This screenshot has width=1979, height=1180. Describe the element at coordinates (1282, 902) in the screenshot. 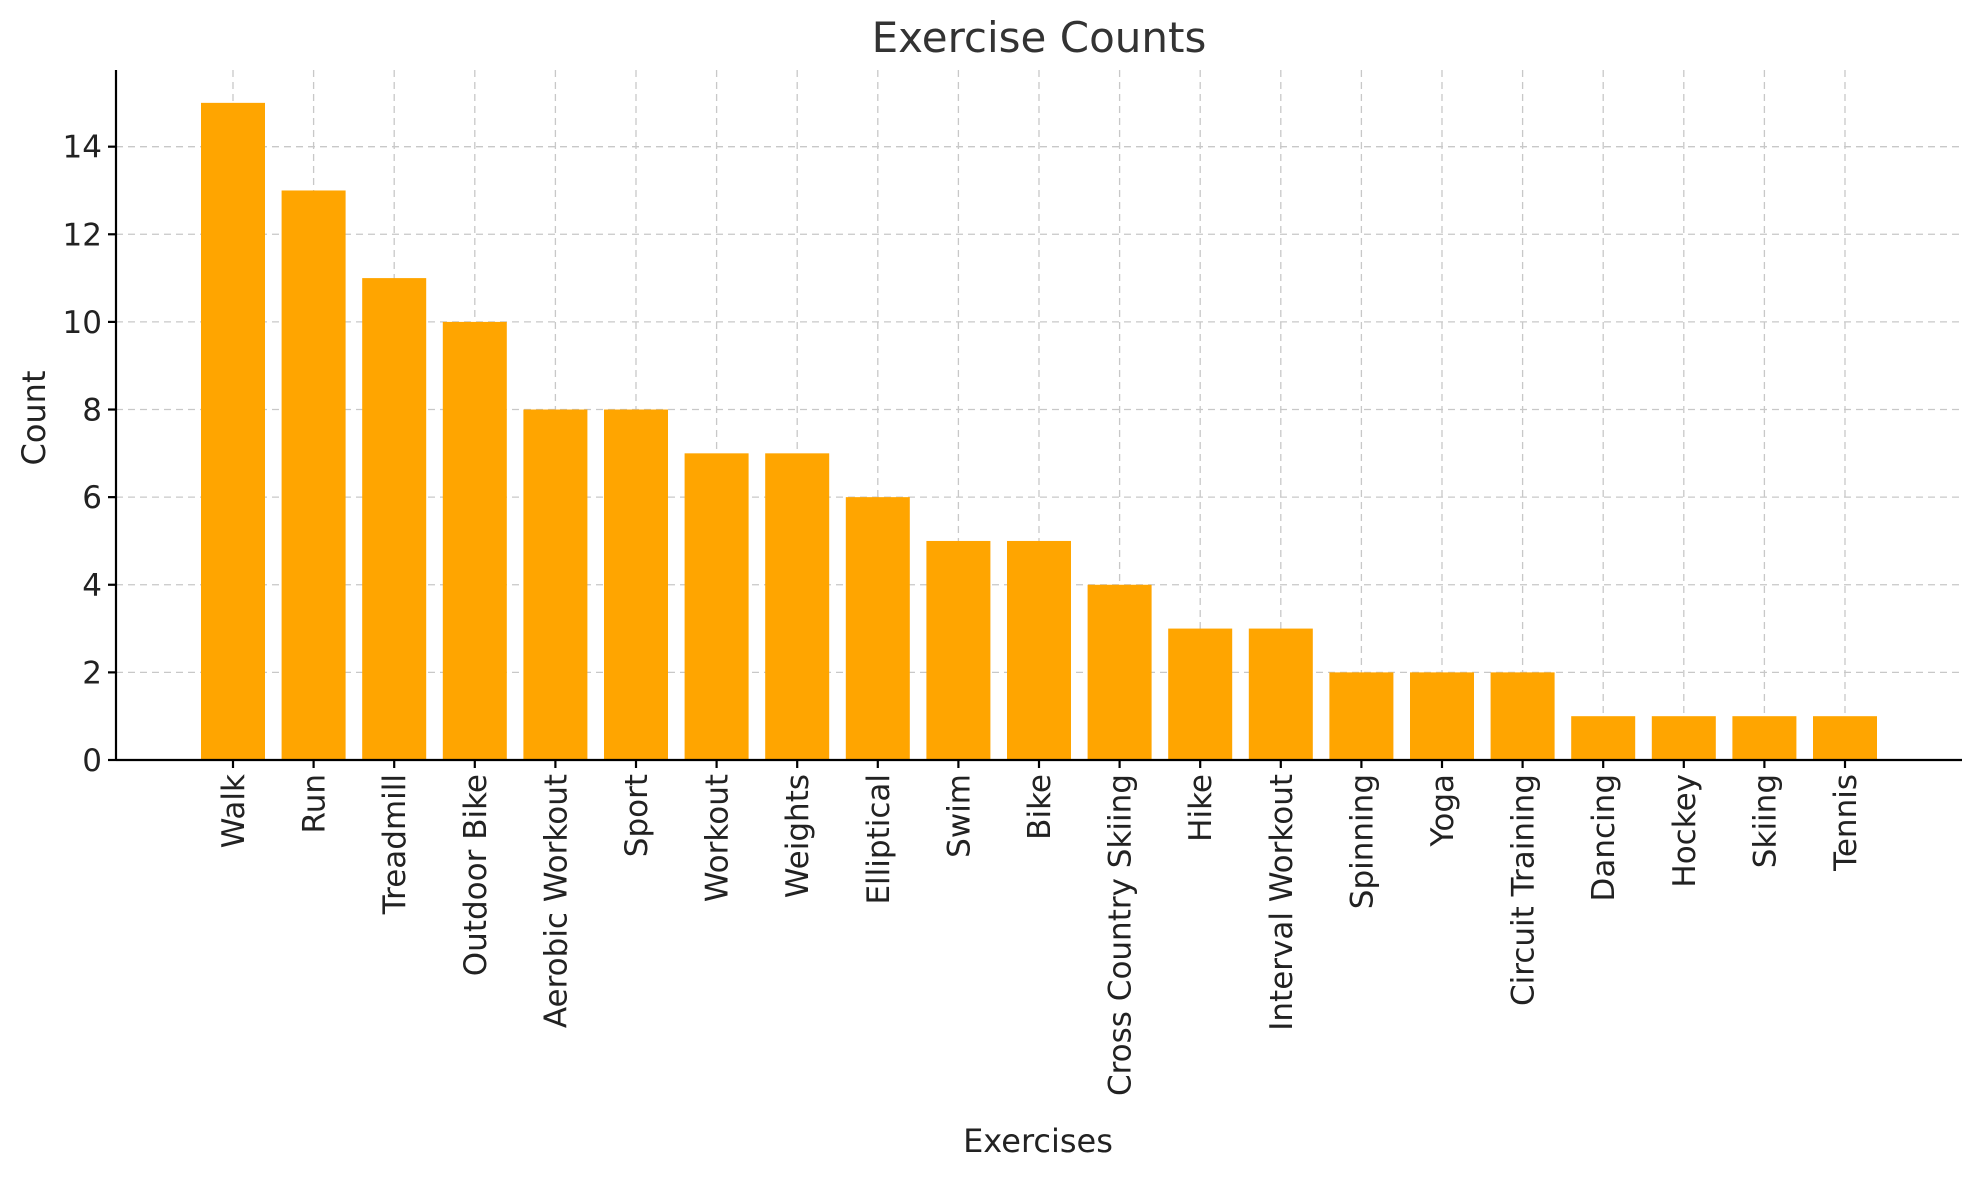

I see `x-tick-label: Interval Workout` at that location.